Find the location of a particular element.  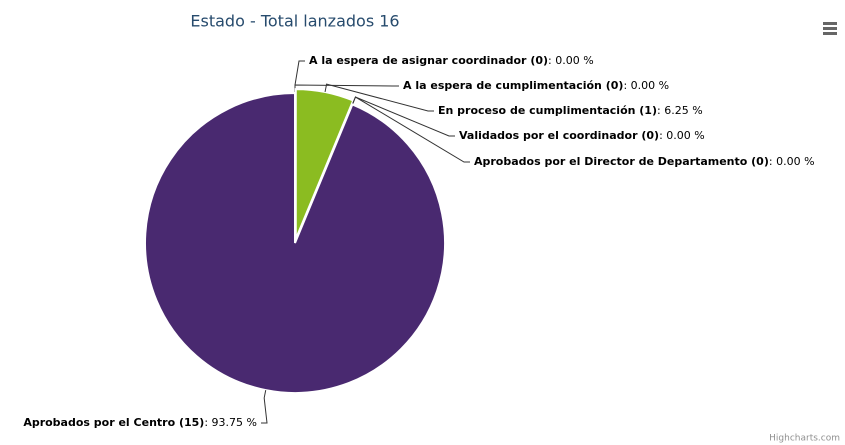

label-name: A la espera de asignar coordinador (0) is located at coordinates (428, 60).